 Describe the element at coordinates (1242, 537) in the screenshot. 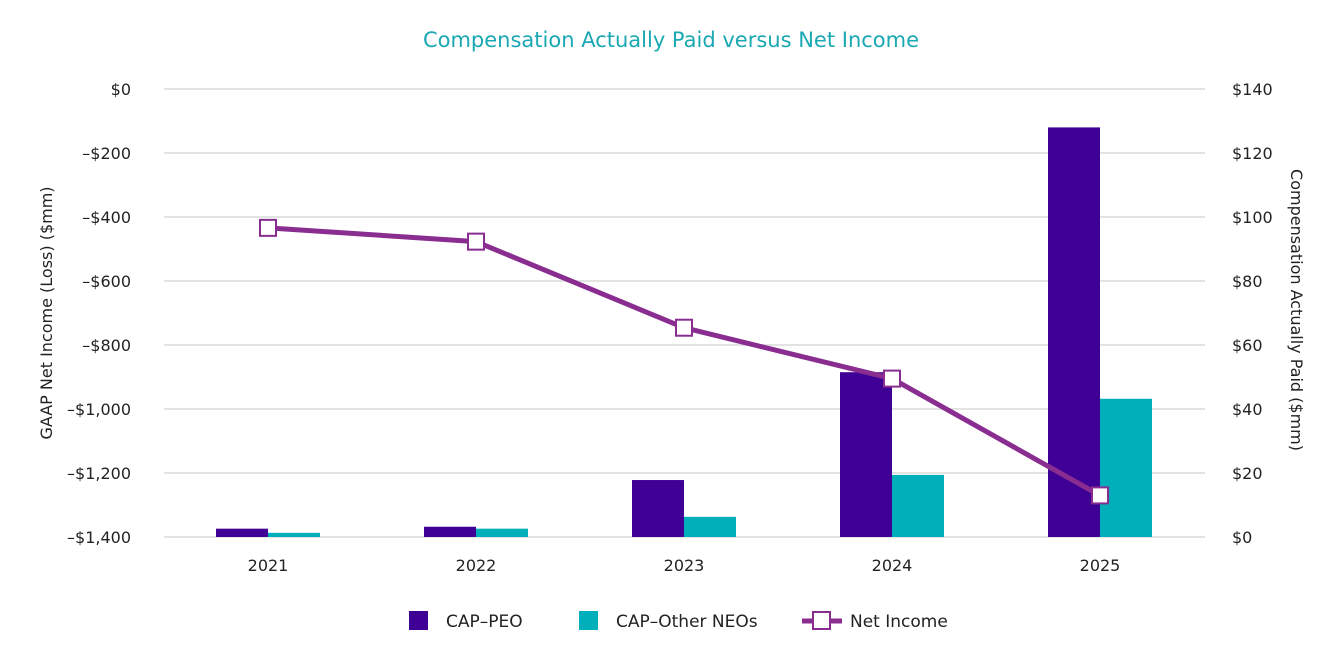

I see `right-tick-label: $0` at that location.